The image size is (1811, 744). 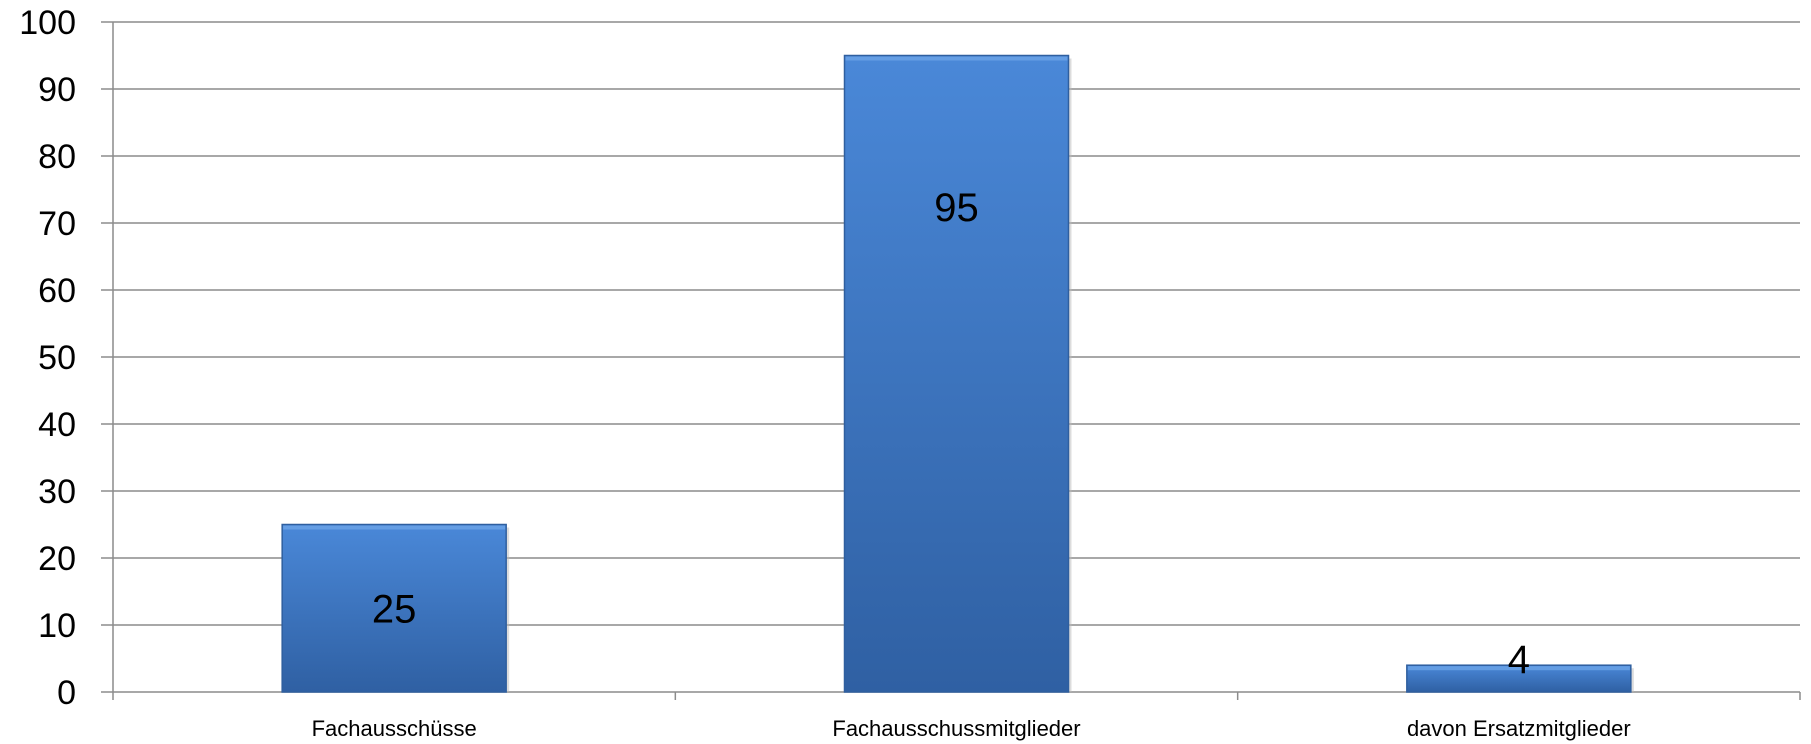 What do you see at coordinates (57, 90) in the screenshot?
I see `y-tick-label: 90` at bounding box center [57, 90].